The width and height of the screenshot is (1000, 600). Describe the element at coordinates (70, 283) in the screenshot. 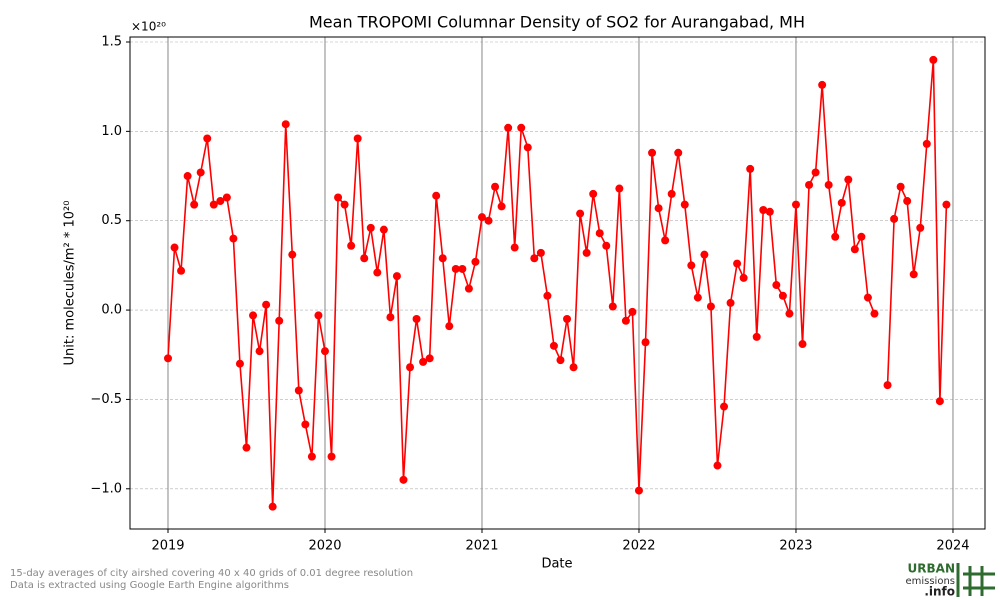

I see `y-axis-label: Unit: molecules/m² * 10²⁰` at that location.